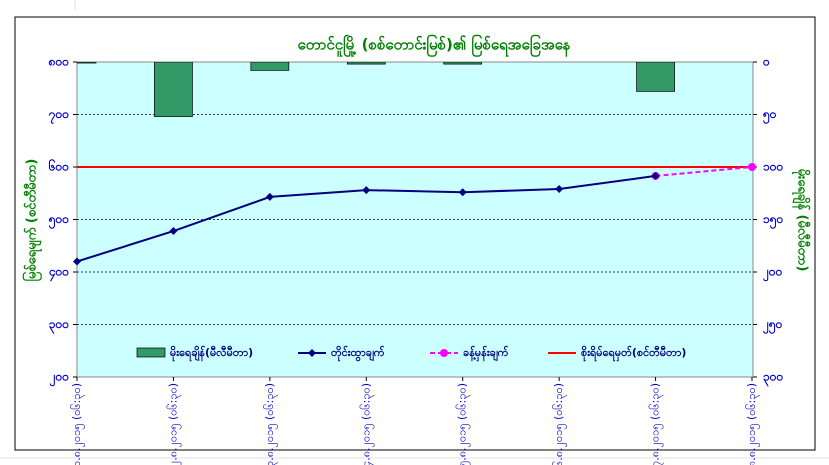 This screenshot has height=465, width=829. I want to click on x-tick-label: ၂၇.၈.၂၀၁၅ (၀၆:၃၀), so click(656, 424).